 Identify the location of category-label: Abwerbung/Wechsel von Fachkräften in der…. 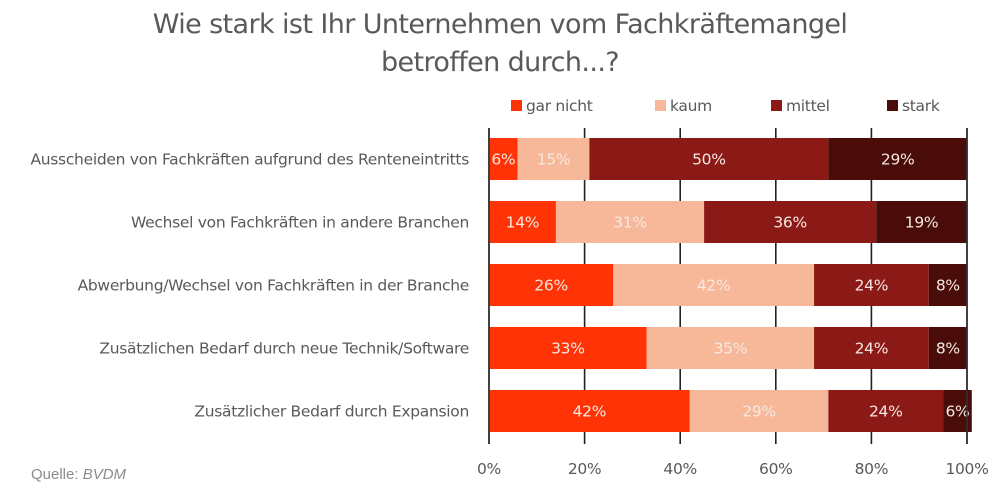
(273, 286).